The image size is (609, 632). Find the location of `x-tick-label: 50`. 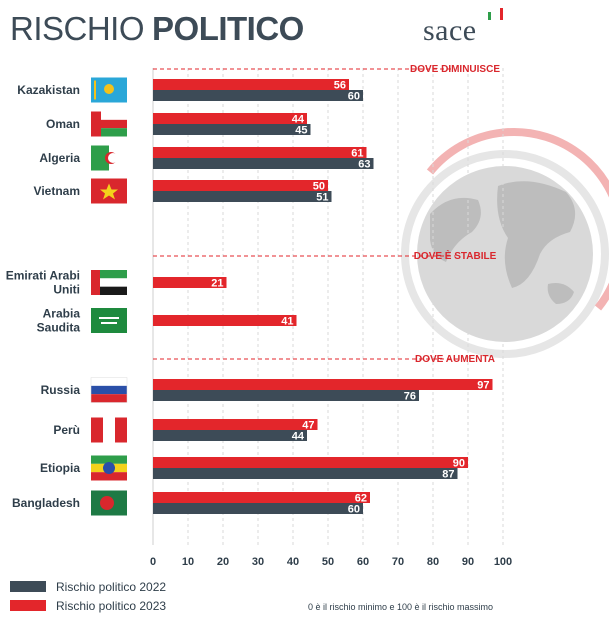

x-tick-label: 50 is located at coordinates (328, 562).